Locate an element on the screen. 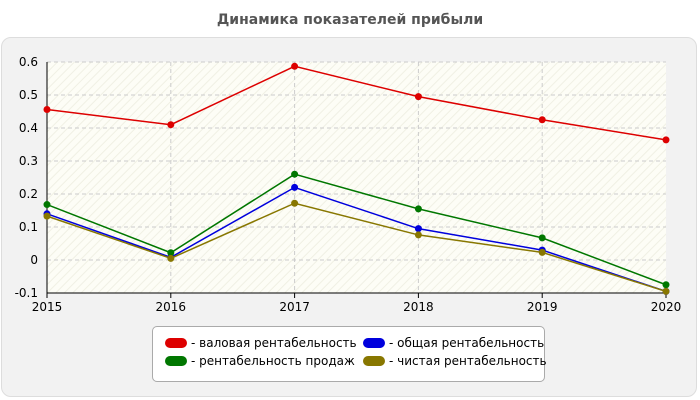  legend-item-total-margin: - общая рентабельность is located at coordinates (453, 343).